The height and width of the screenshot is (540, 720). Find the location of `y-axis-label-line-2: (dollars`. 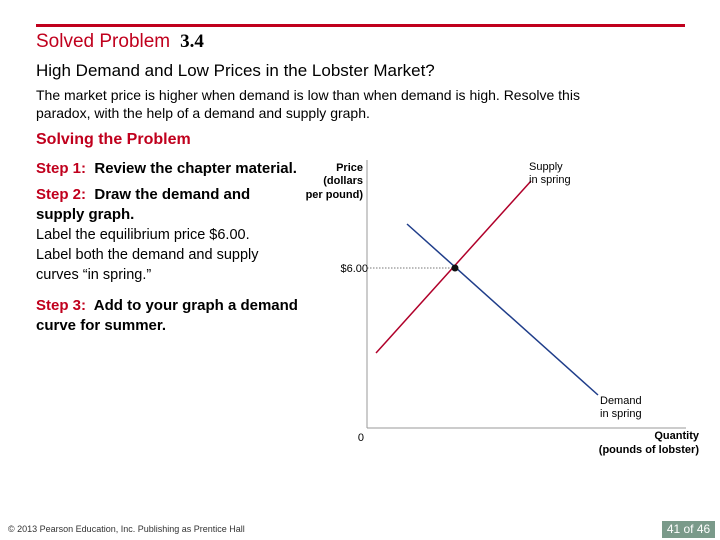

y-axis-label-line-2: (dollars is located at coordinates (343, 181).